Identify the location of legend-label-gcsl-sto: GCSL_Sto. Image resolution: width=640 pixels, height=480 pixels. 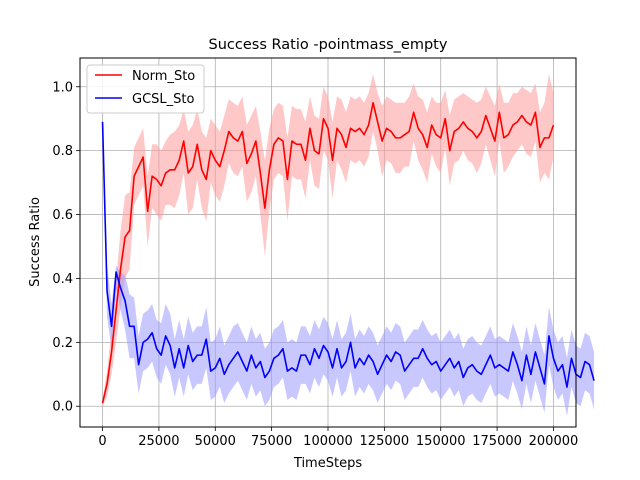
(163, 99).